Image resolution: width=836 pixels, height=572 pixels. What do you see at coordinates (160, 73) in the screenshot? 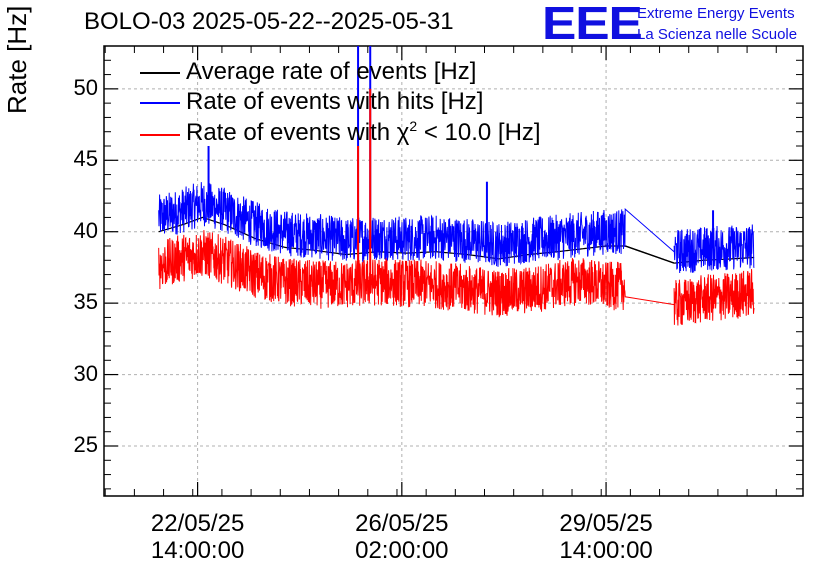
I see `legend-swatch-average` at bounding box center [160, 73].